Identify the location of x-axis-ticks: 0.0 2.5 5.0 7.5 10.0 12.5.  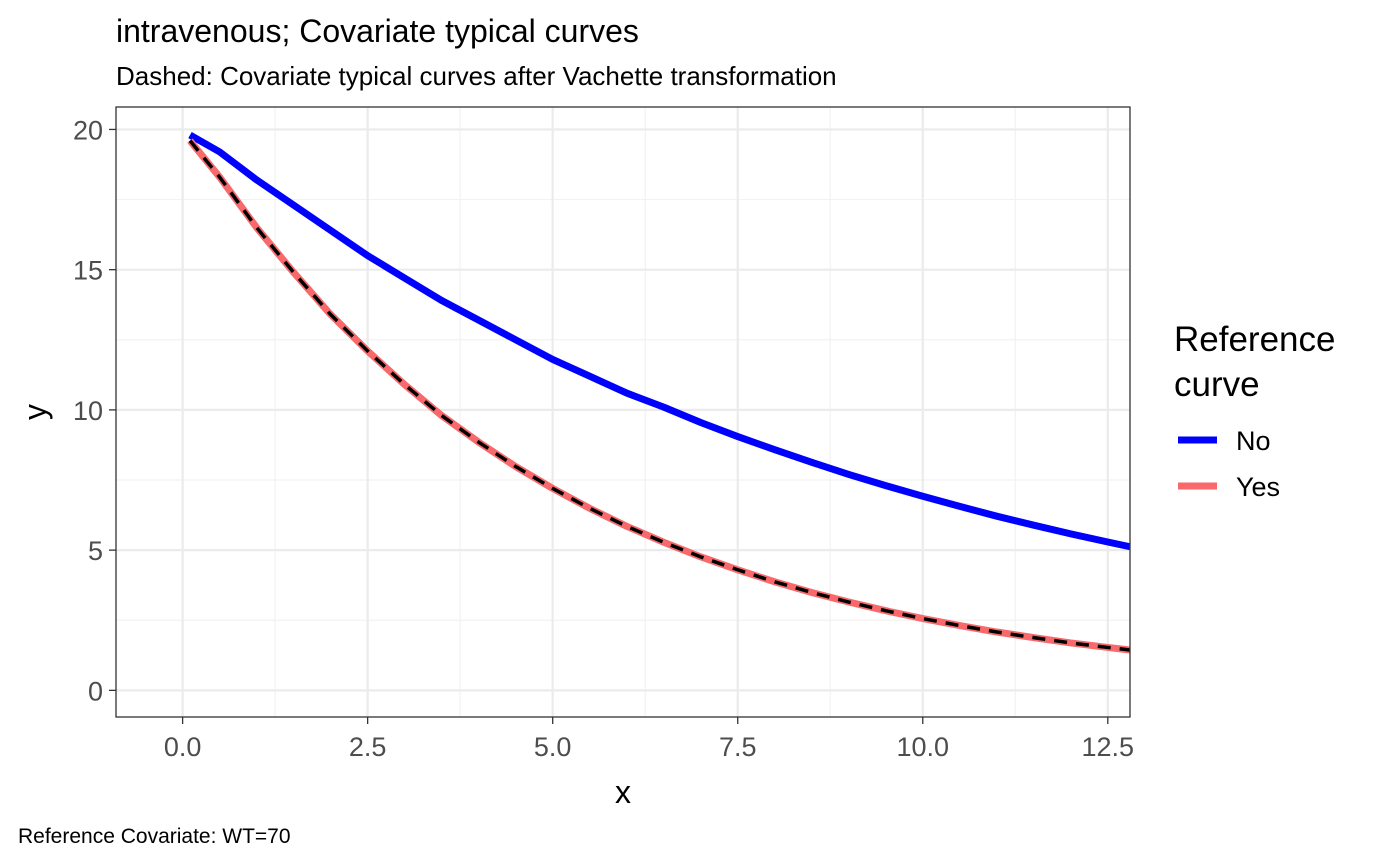
(649, 739).